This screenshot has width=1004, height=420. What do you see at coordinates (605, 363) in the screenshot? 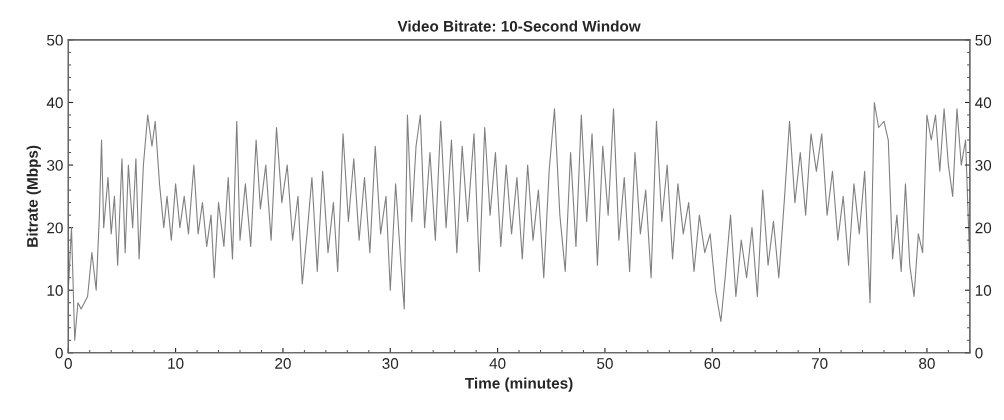
I see `x-tick-label: 50` at bounding box center [605, 363].